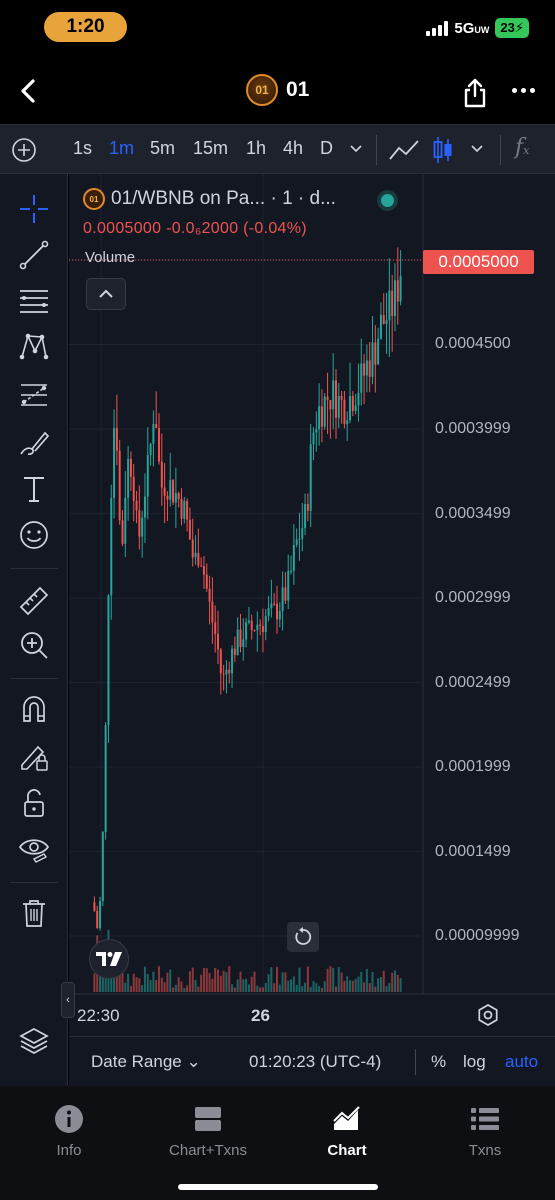 This screenshot has width=555, height=1200. Describe the element at coordinates (34, 709) in the screenshot. I see `magnet-icon` at that location.